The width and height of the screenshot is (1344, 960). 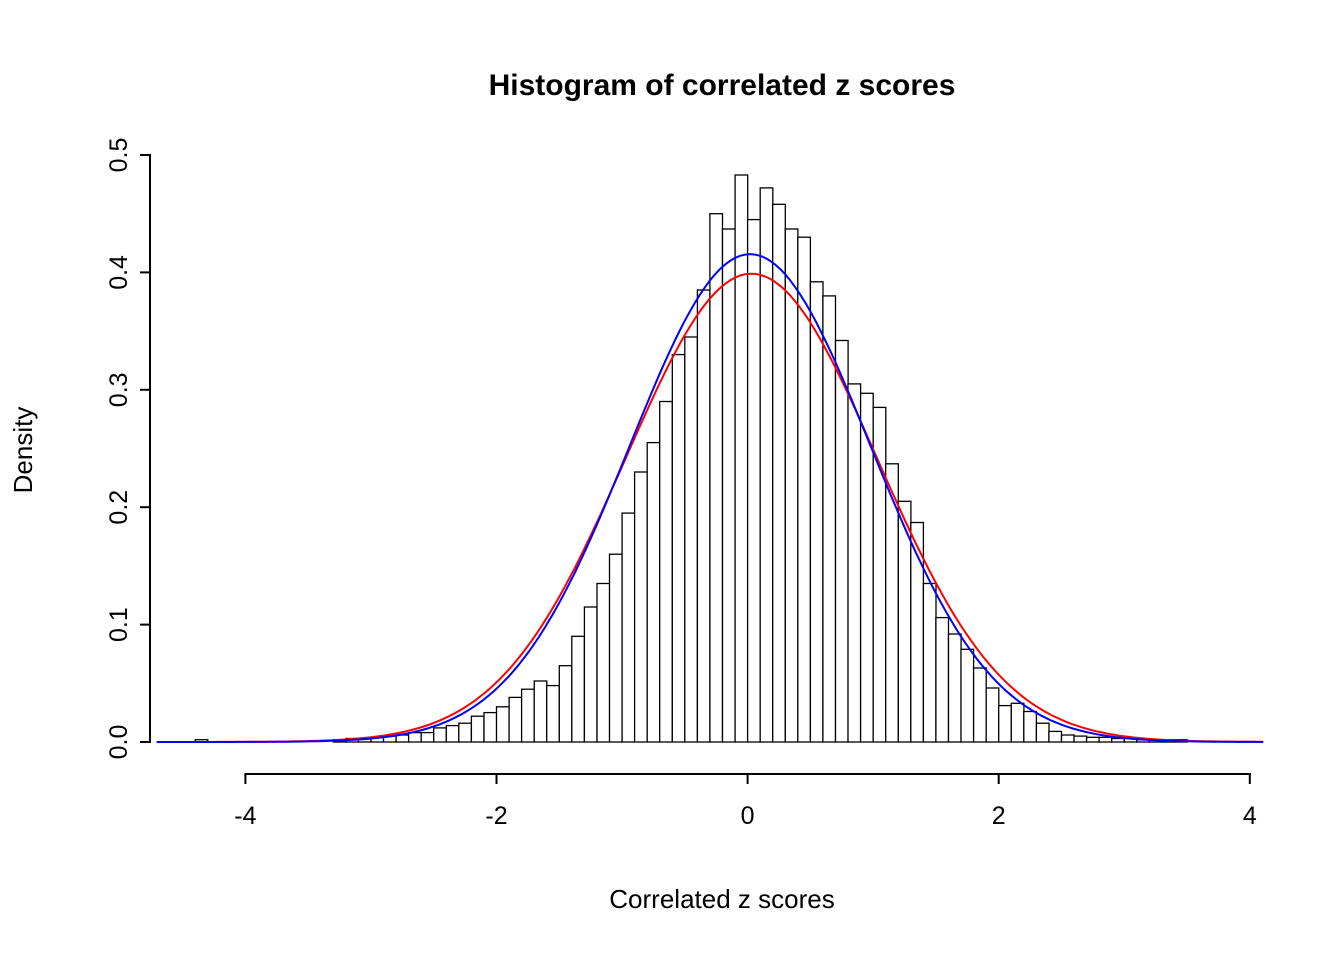 What do you see at coordinates (119, 742) in the screenshot?
I see `y-tick-label: 0.0` at bounding box center [119, 742].